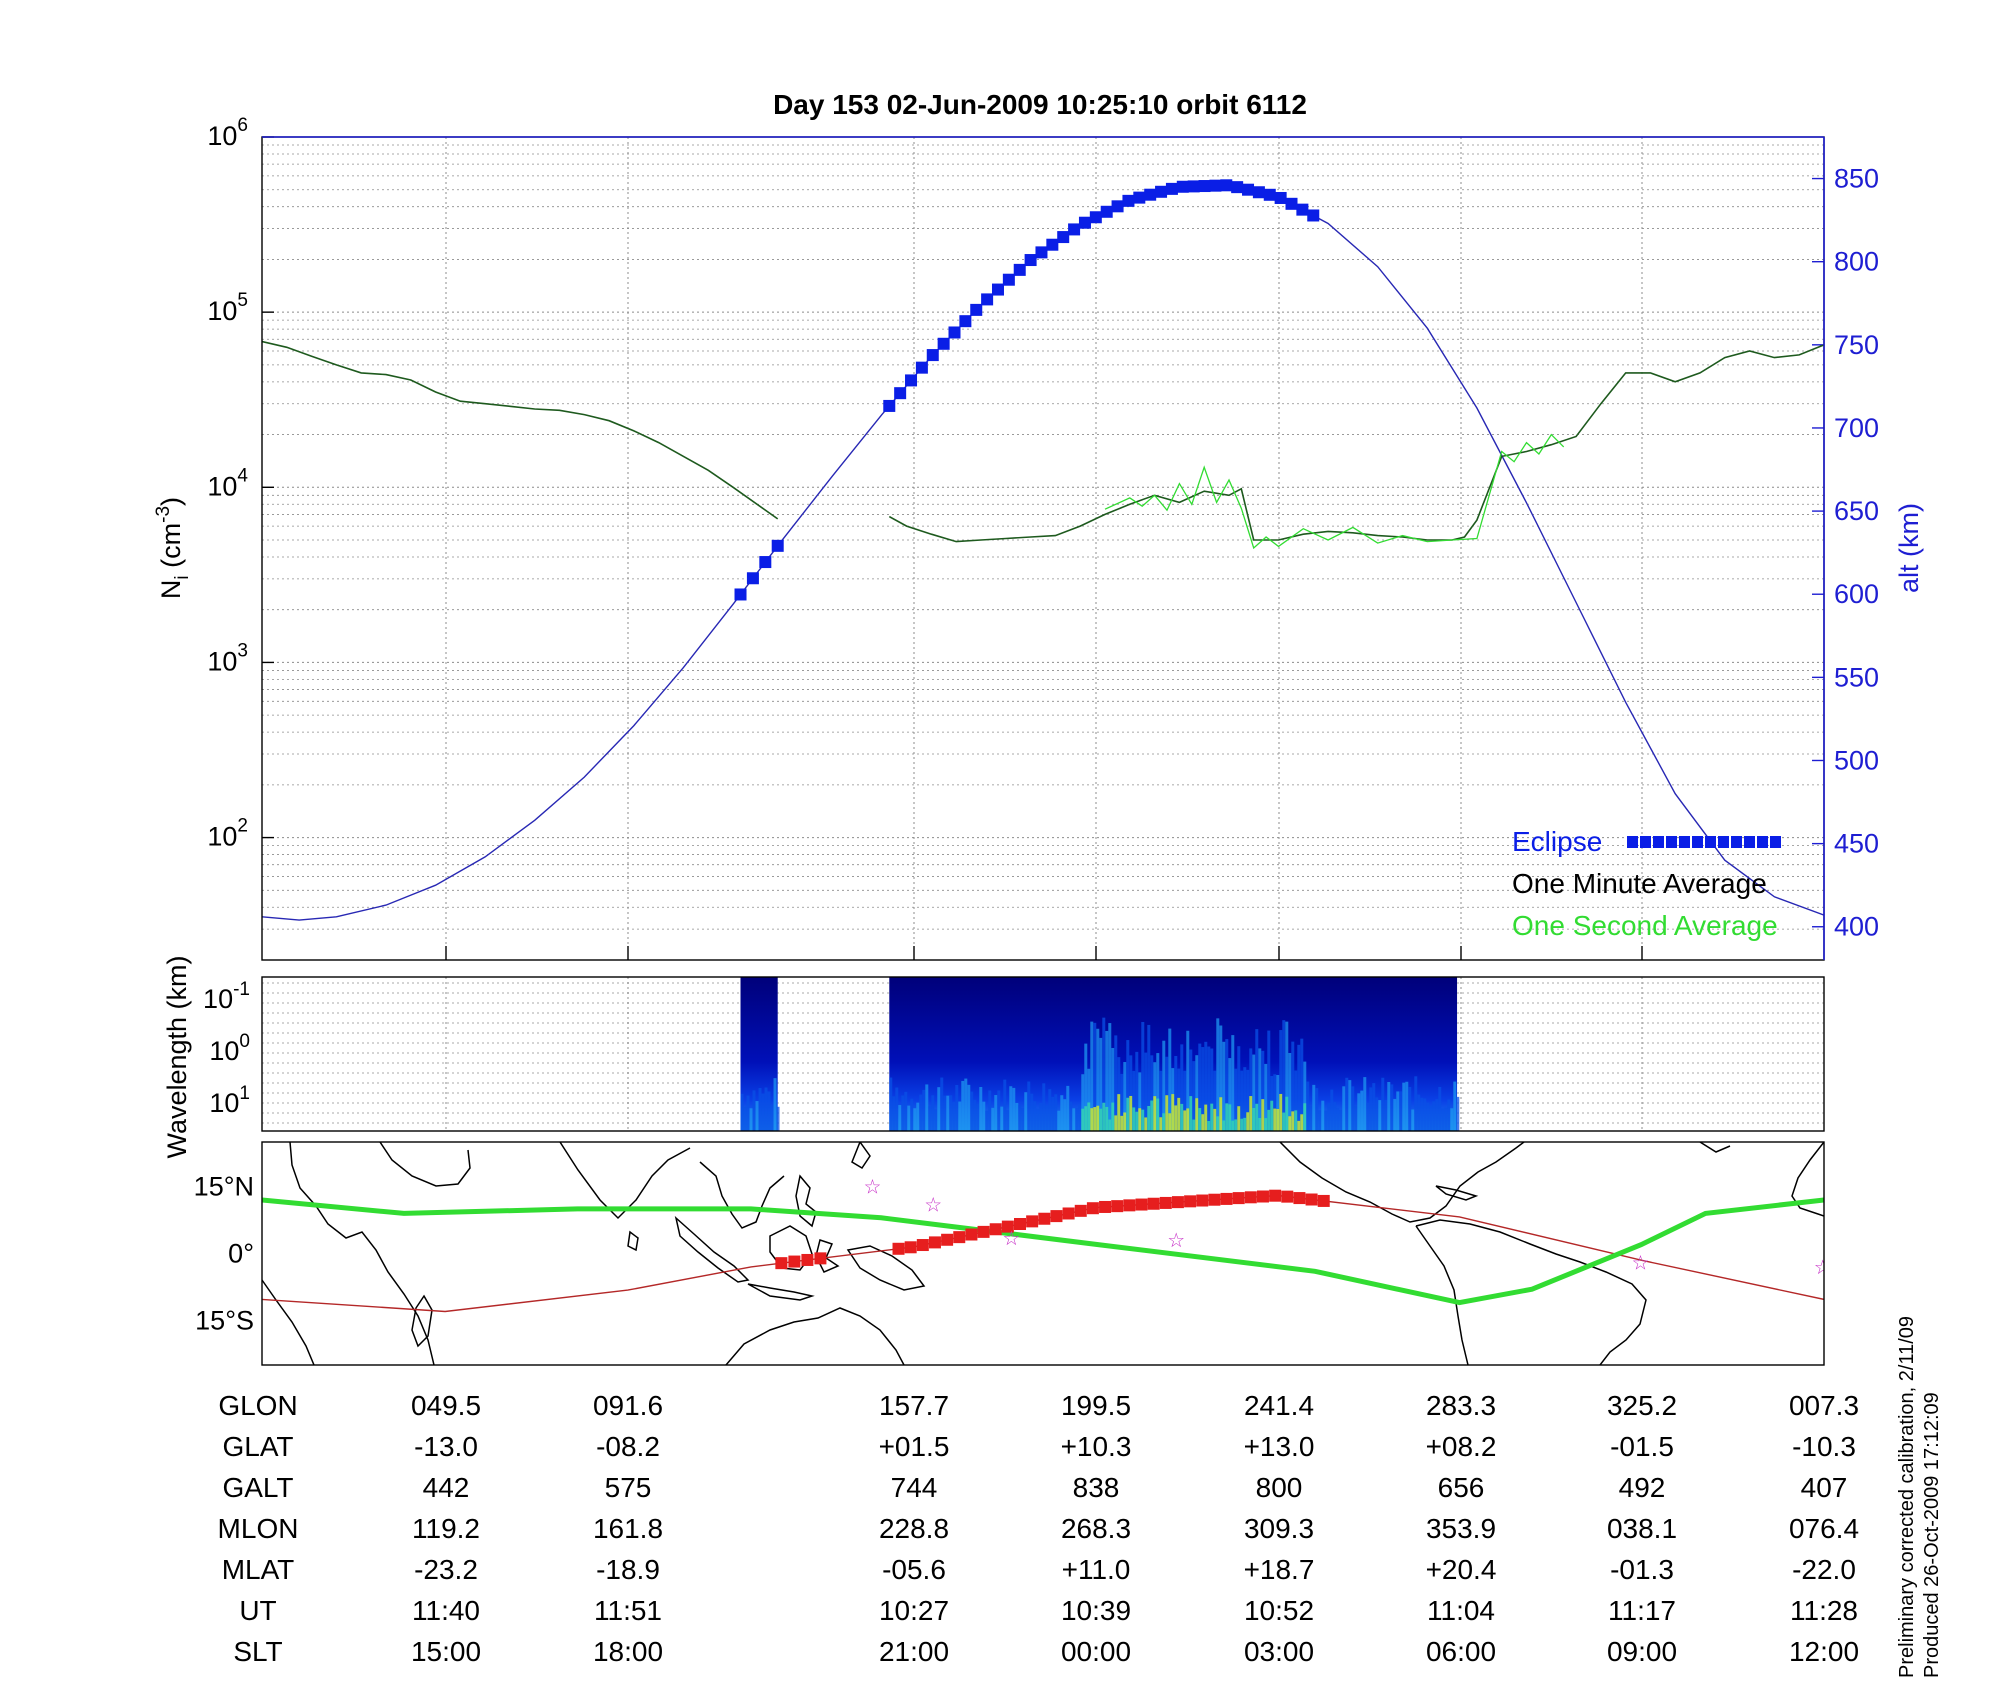 The image size is (2000, 1700). Describe the element at coordinates (1824, 1569) in the screenshot. I see `table-cell: -22.0` at that location.